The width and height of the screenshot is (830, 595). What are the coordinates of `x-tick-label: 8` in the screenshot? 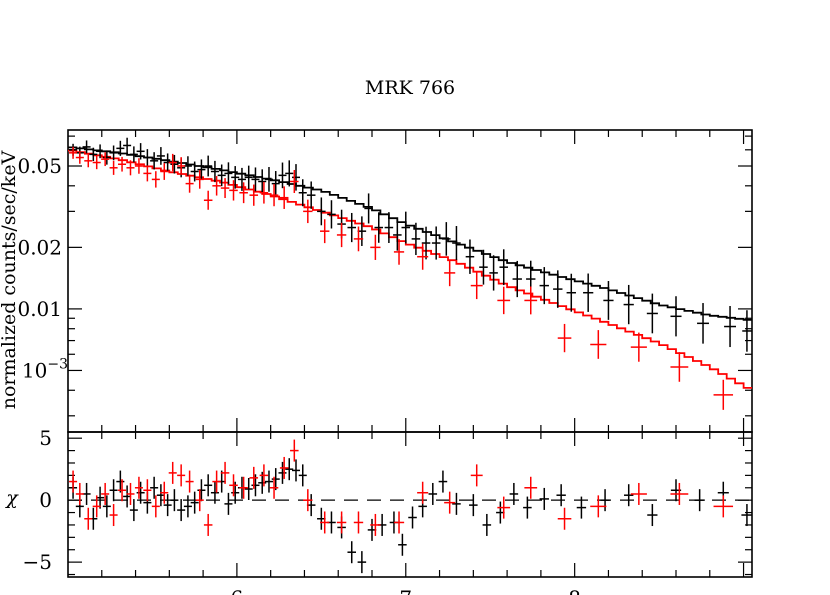 It's located at (574, 590).